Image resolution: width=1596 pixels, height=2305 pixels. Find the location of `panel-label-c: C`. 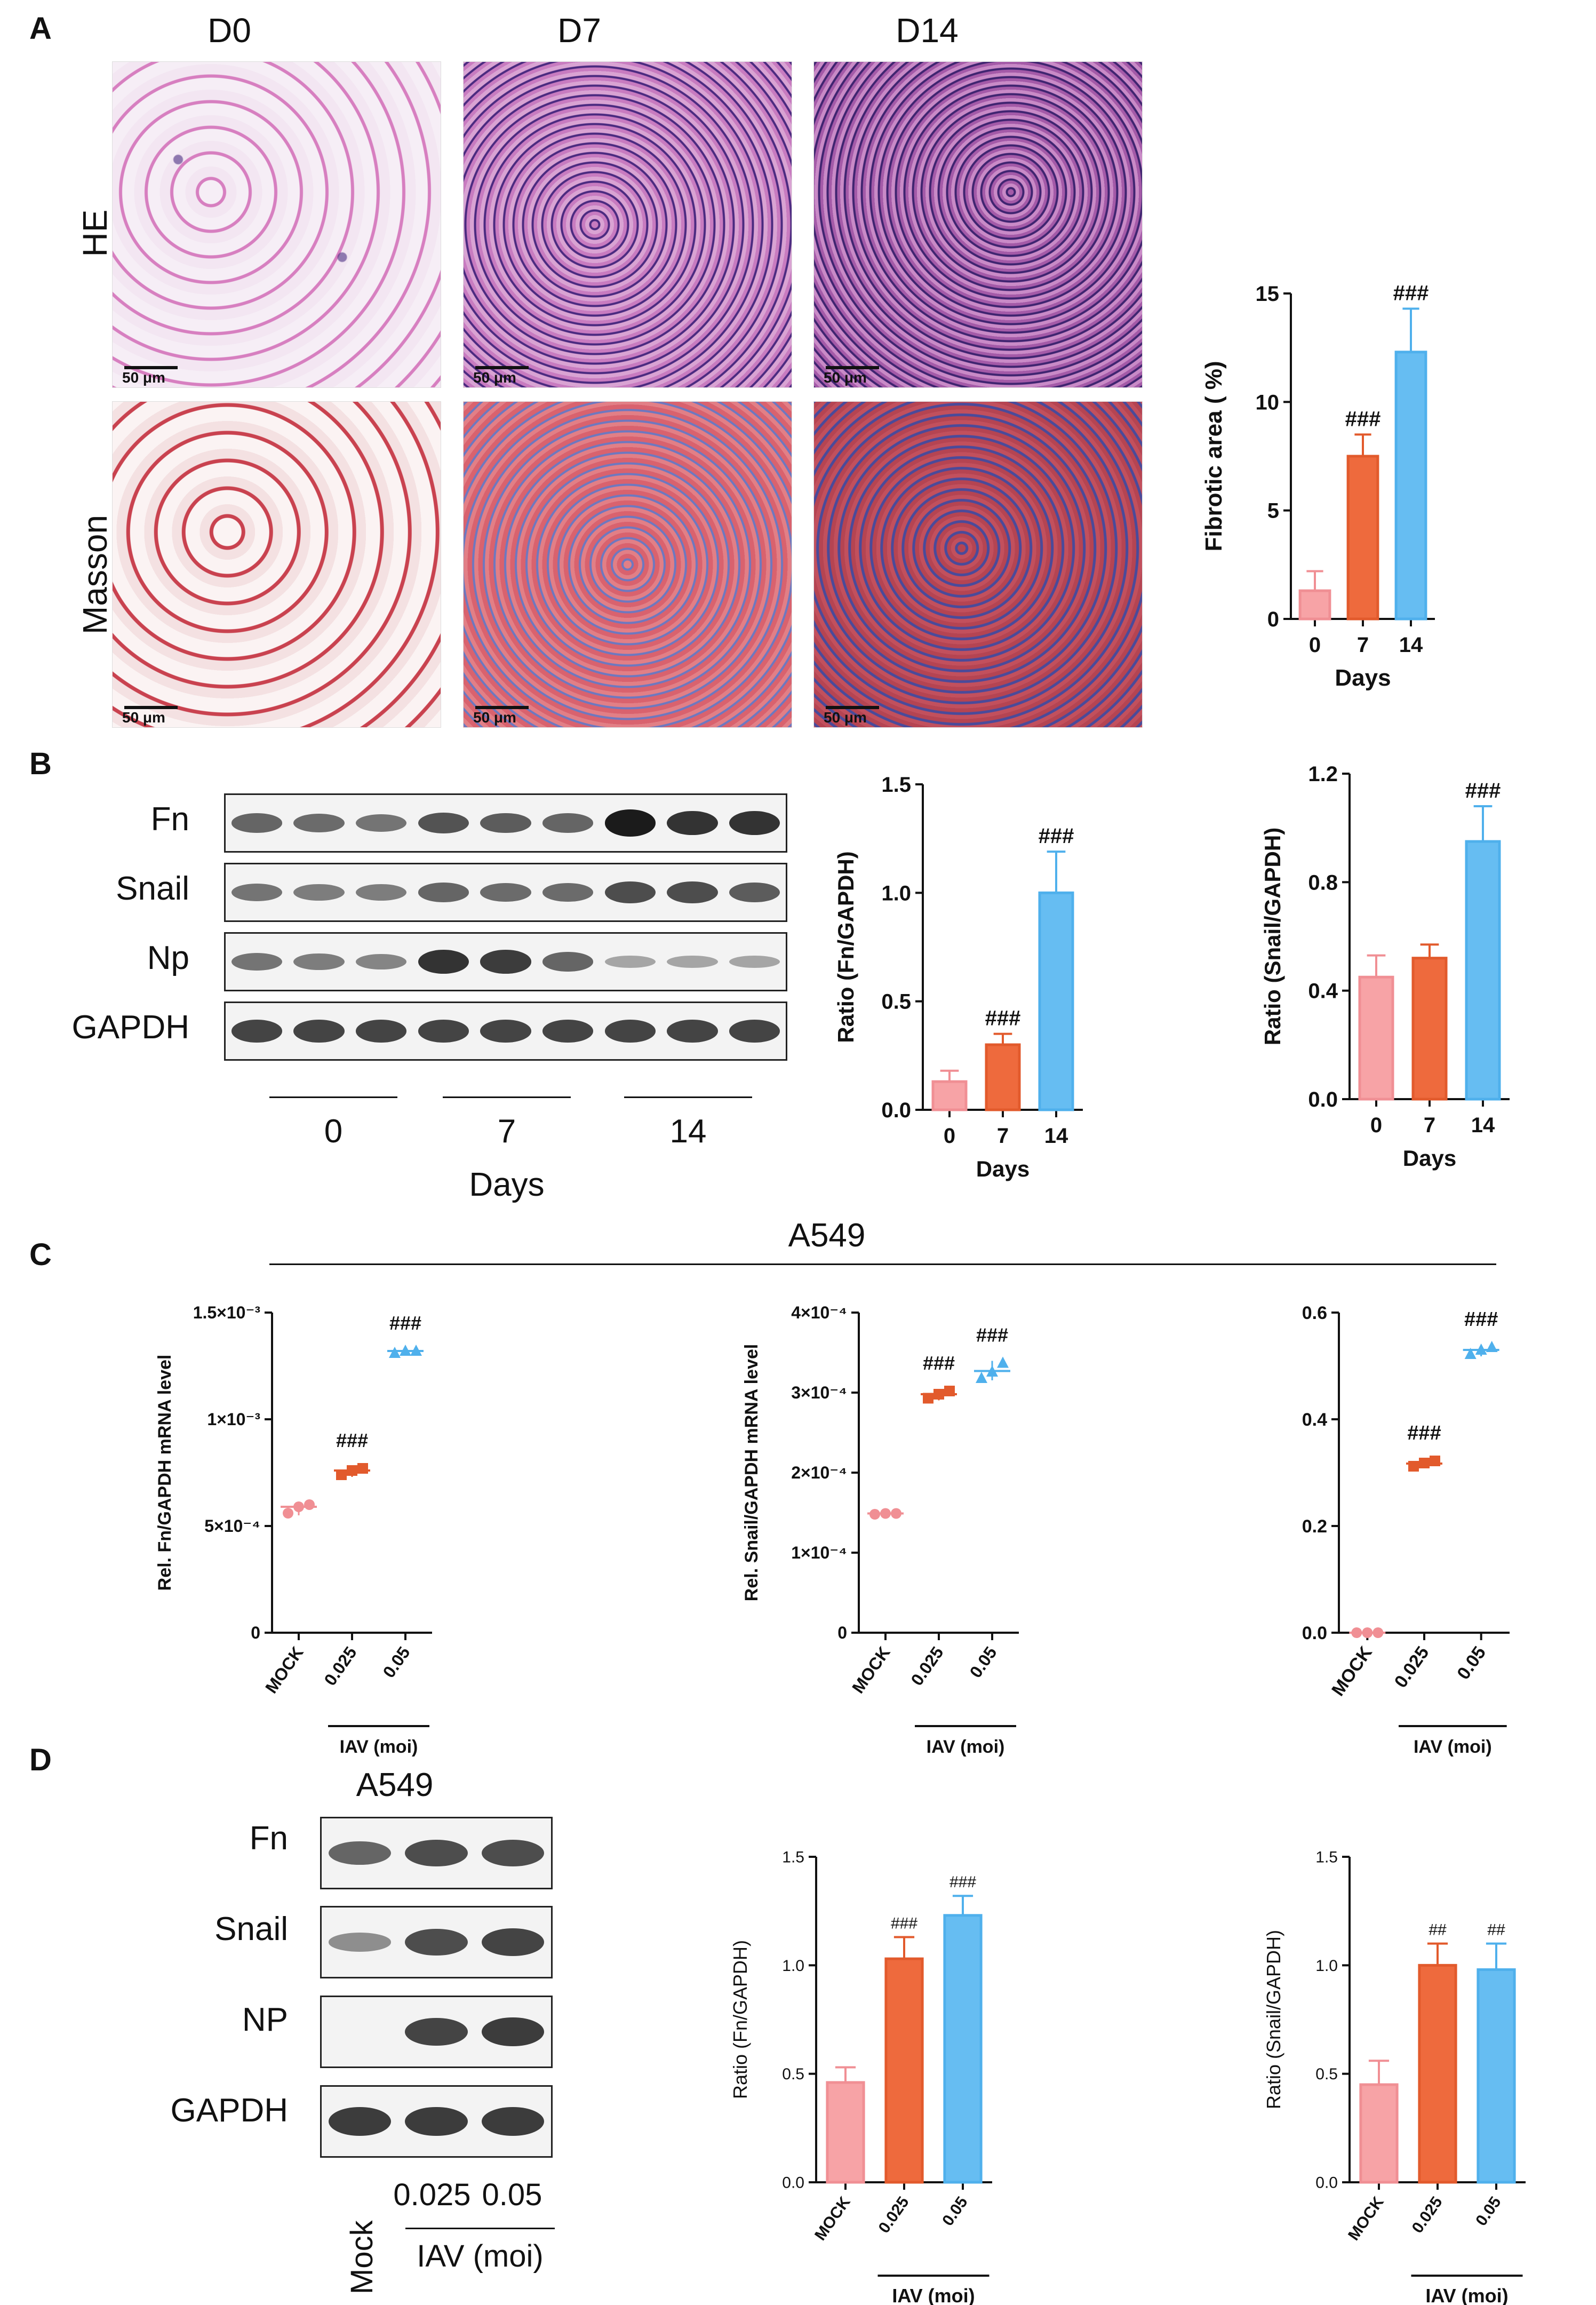

panel-label-c: C is located at coordinates (40, 1254).